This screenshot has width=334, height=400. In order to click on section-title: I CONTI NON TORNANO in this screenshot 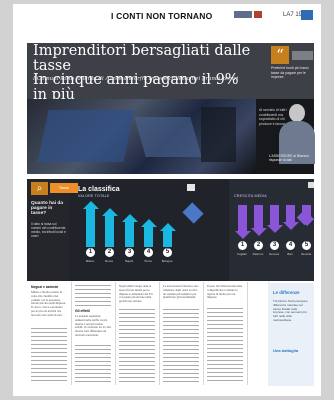, I will do `click(162, 16)`.